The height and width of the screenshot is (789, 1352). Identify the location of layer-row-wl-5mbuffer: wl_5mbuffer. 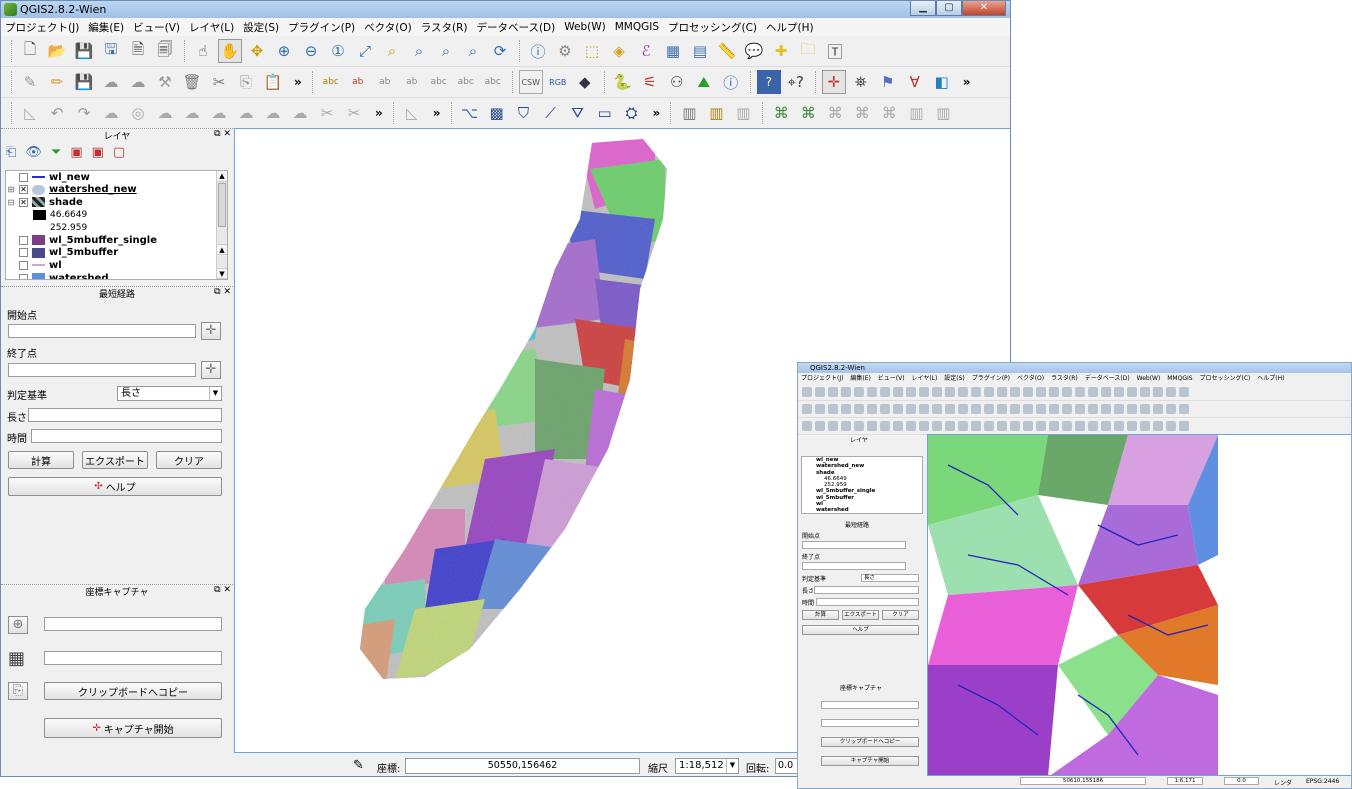
(116, 253).